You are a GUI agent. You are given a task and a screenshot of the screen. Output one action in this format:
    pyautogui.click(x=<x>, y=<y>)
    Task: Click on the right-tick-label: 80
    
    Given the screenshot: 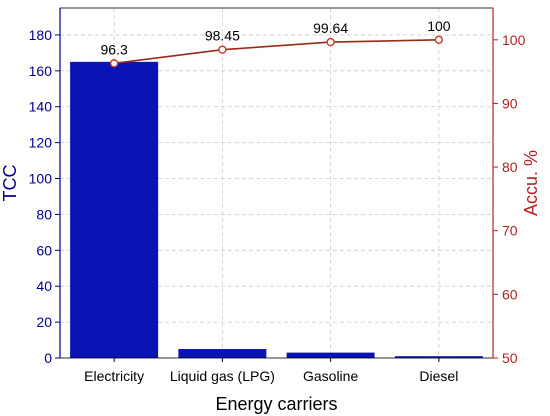 What is the action you would take?
    pyautogui.click(x=510, y=167)
    